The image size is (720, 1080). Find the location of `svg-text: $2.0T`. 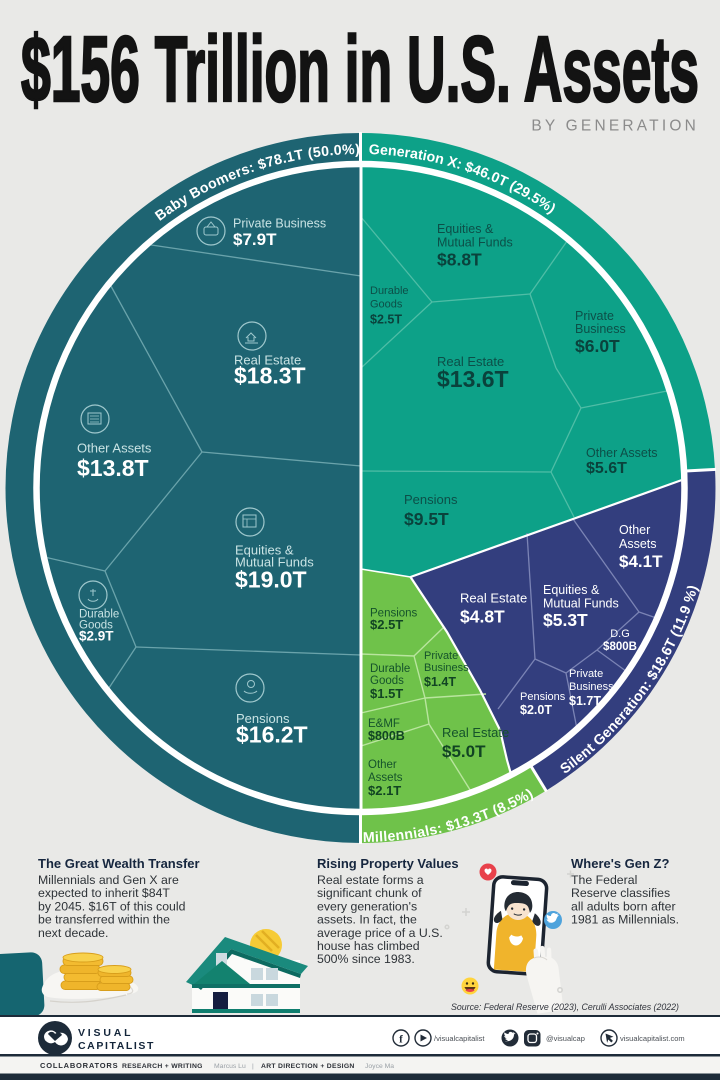

svg-text: $2.0T is located at coordinates (536, 710).